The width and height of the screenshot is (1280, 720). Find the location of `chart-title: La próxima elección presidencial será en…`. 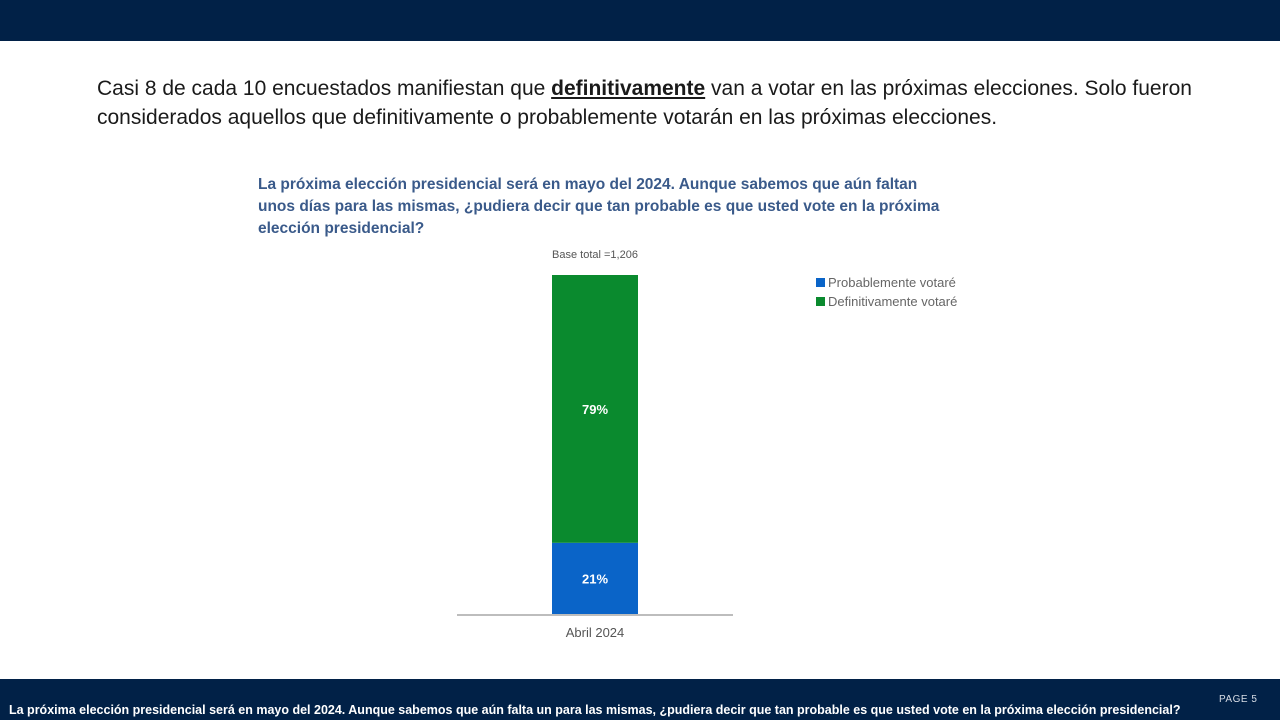

chart-title: La próxima elección presidencial será en… is located at coordinates (599, 206).